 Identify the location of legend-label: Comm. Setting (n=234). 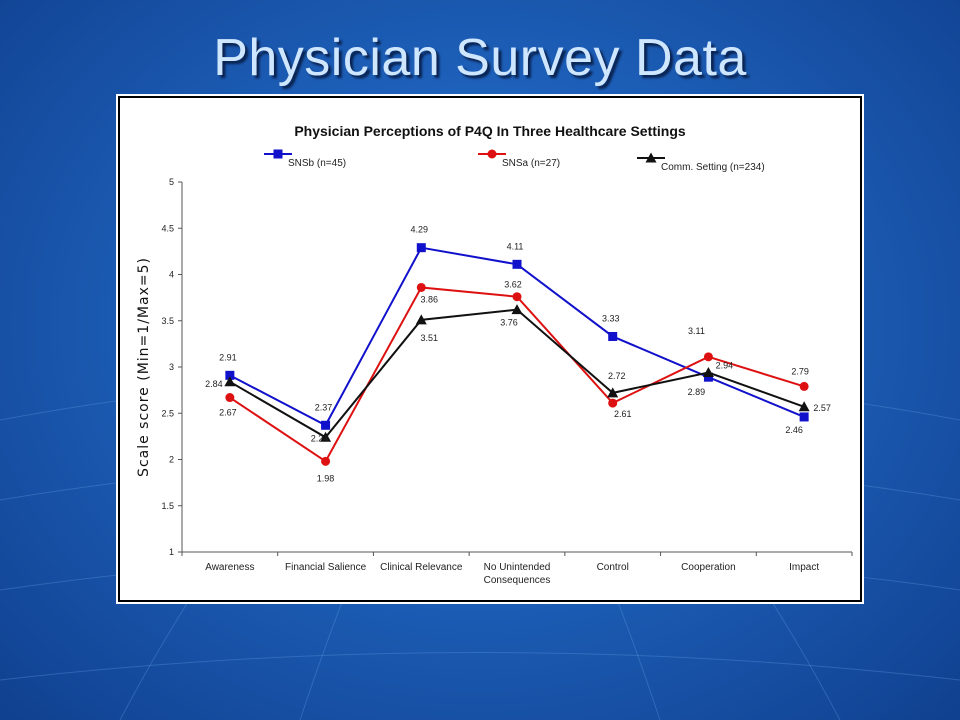
(713, 167).